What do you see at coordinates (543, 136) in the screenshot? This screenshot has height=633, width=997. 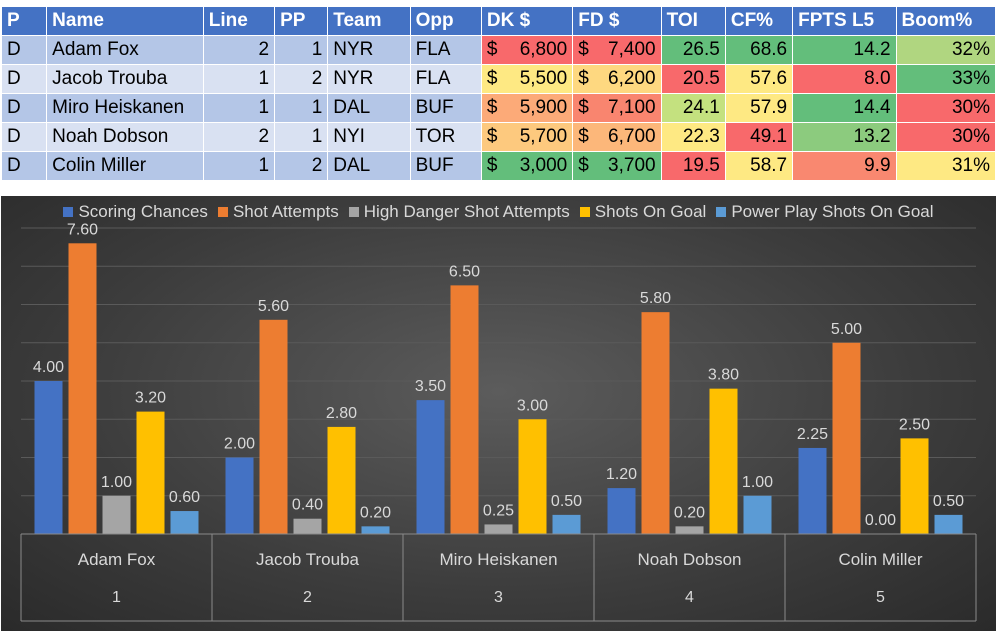 I see `salary-amount: 5,700` at bounding box center [543, 136].